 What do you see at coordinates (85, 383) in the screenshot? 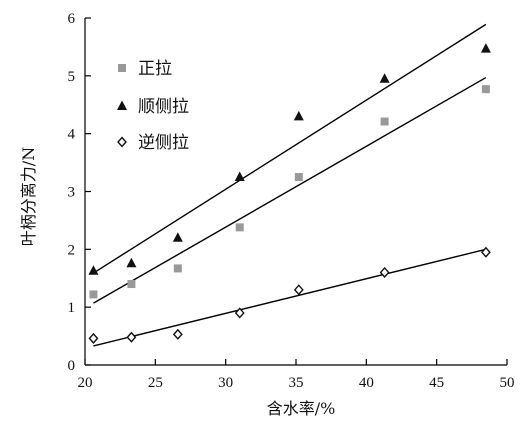
I see `x-tick-label: 20` at bounding box center [85, 383].